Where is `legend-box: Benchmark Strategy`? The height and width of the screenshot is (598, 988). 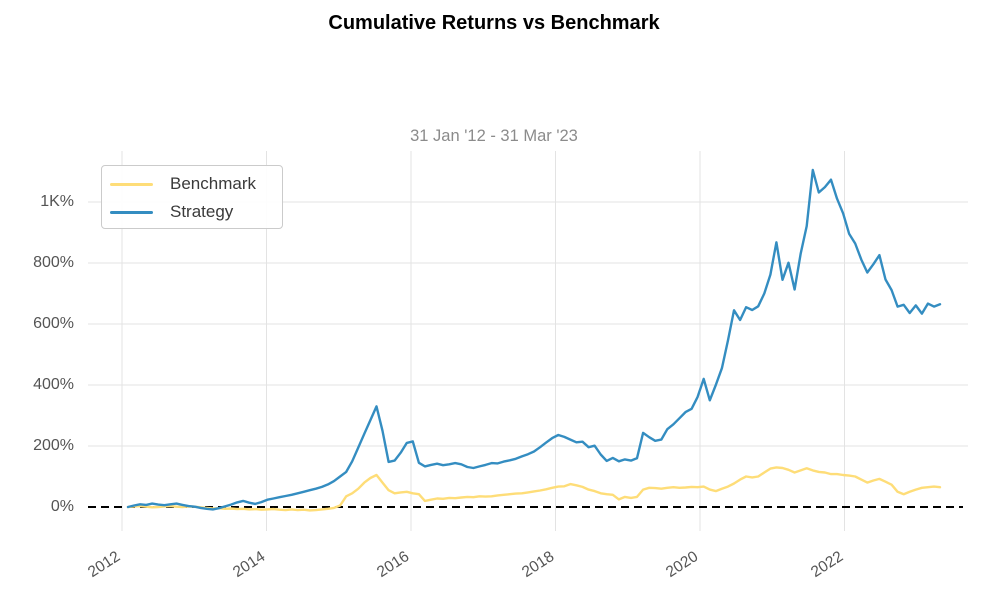 legend-box: Benchmark Strategy is located at coordinates (192, 197).